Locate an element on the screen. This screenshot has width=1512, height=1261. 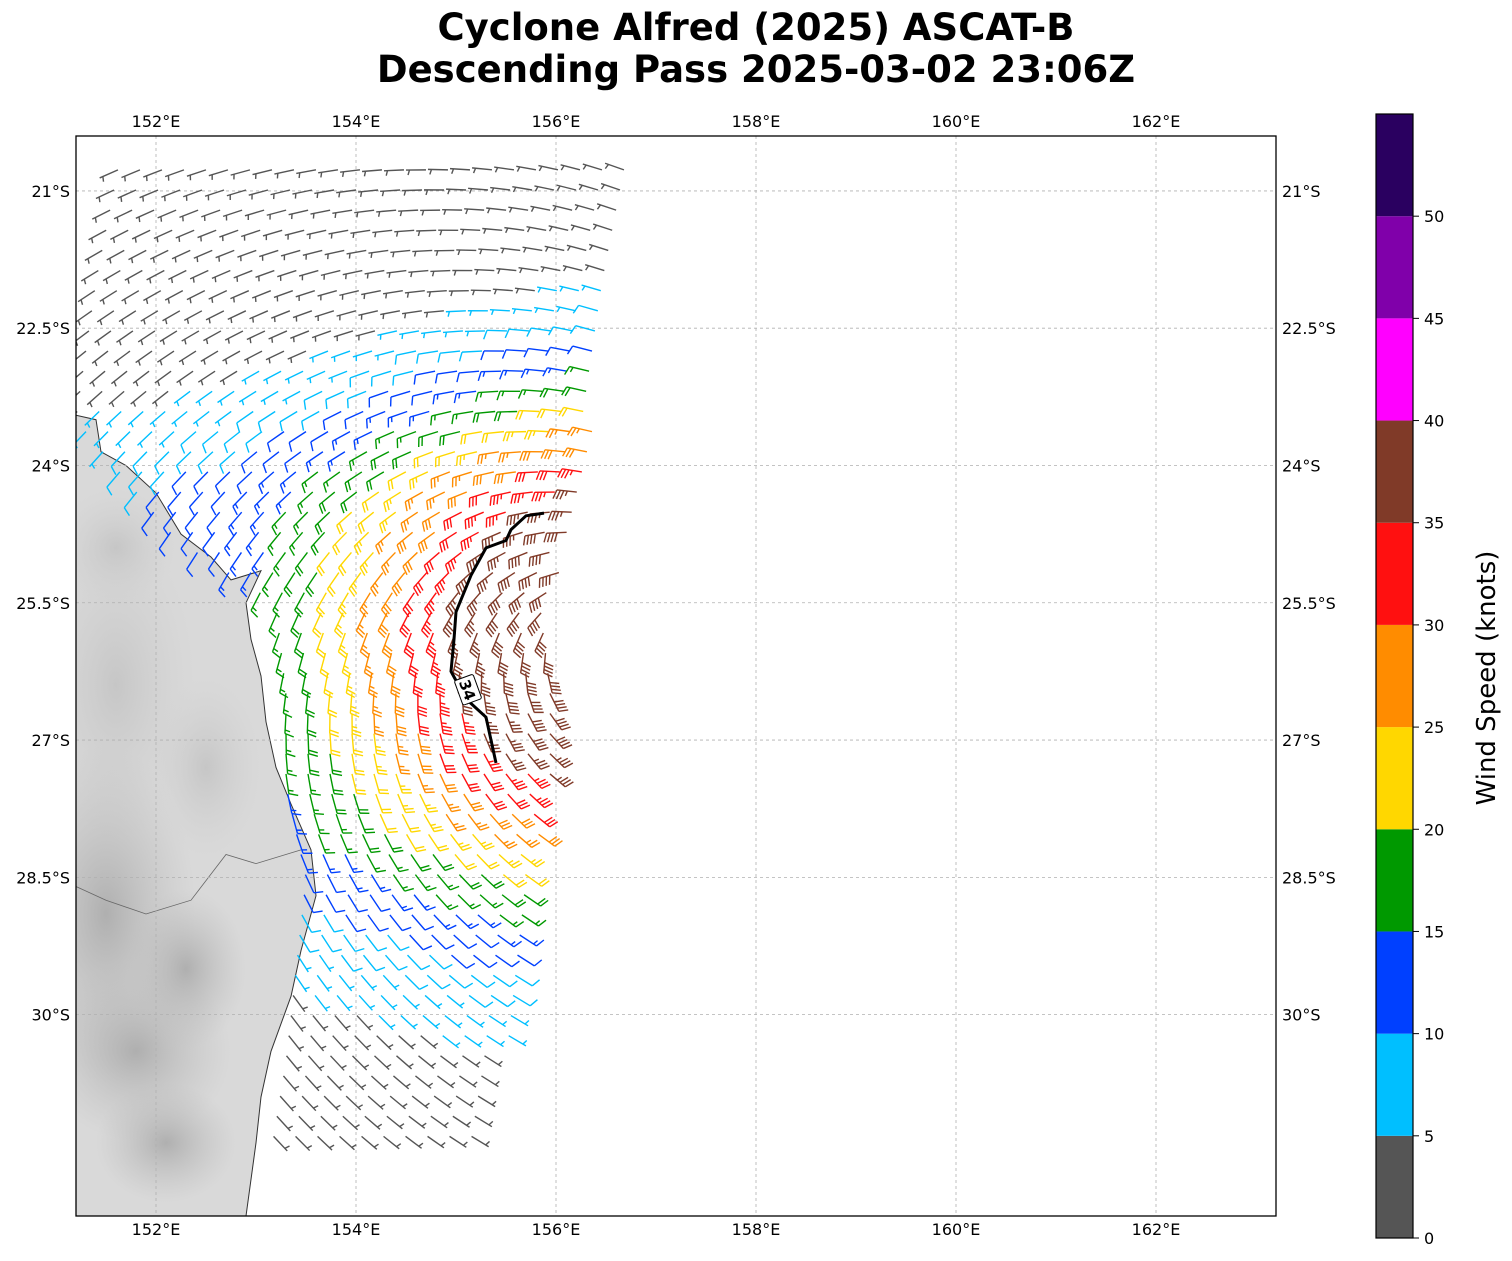
lat-tick-label: 25.5°S is located at coordinates (43, 603).